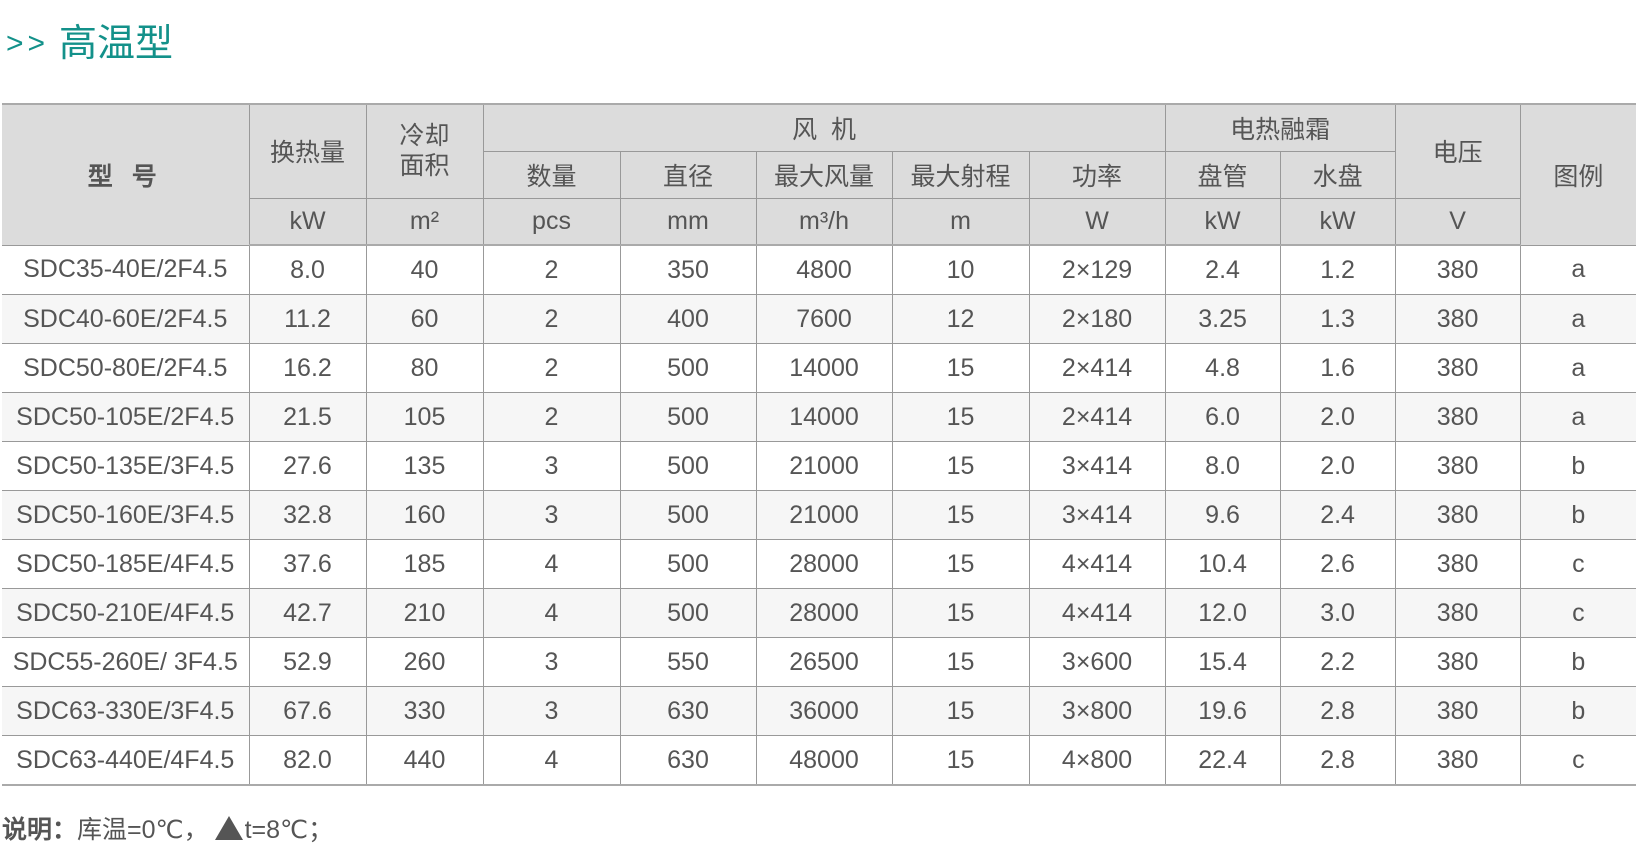 The height and width of the screenshot is (855, 1636). What do you see at coordinates (126, 417) in the screenshot?
I see `cell-model: SDC50-105E/2F4.5` at bounding box center [126, 417].